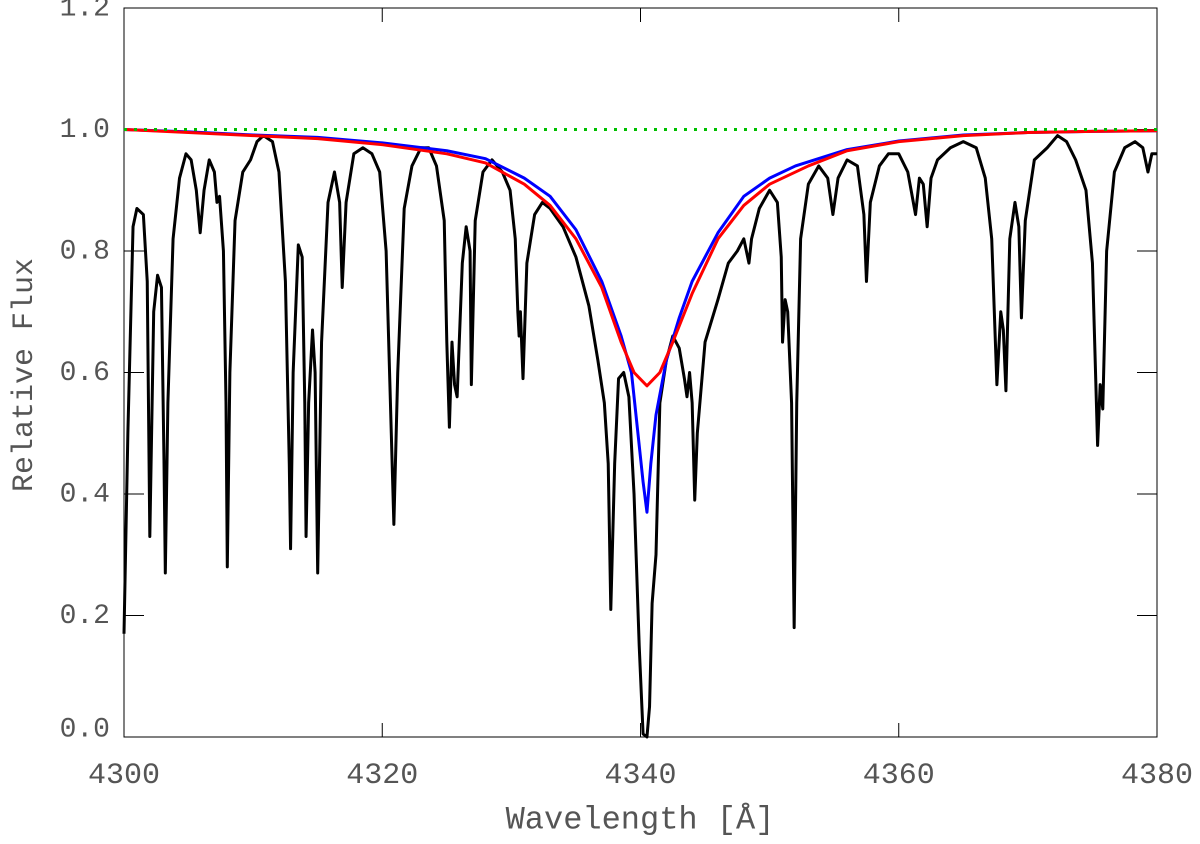 The width and height of the screenshot is (1200, 844). I want to click on y-tick-label: 0.6, so click(85, 373).